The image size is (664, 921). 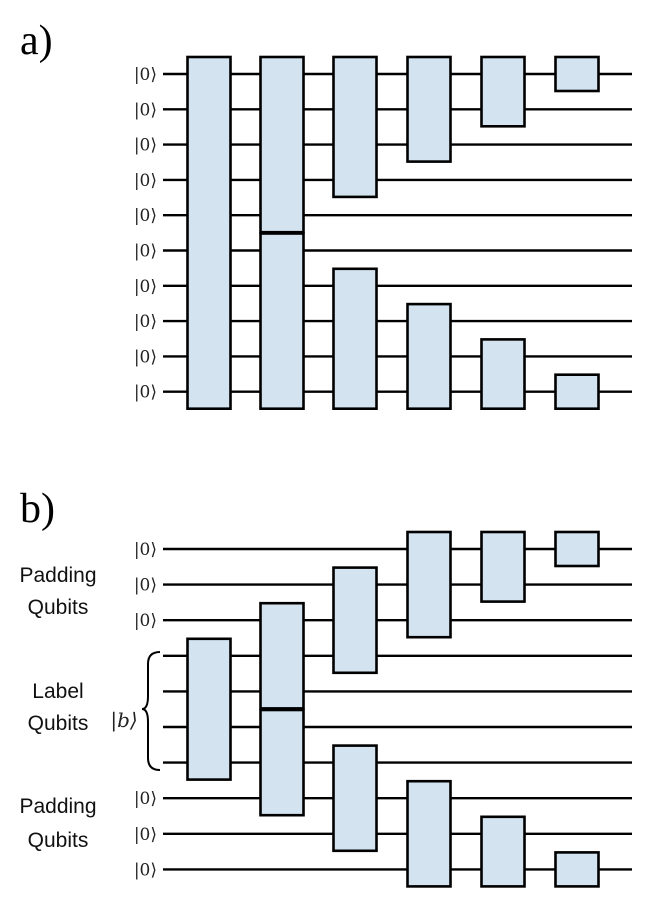 I want to click on b-input-ket-3: |0⟩, so click(x=145, y=621).